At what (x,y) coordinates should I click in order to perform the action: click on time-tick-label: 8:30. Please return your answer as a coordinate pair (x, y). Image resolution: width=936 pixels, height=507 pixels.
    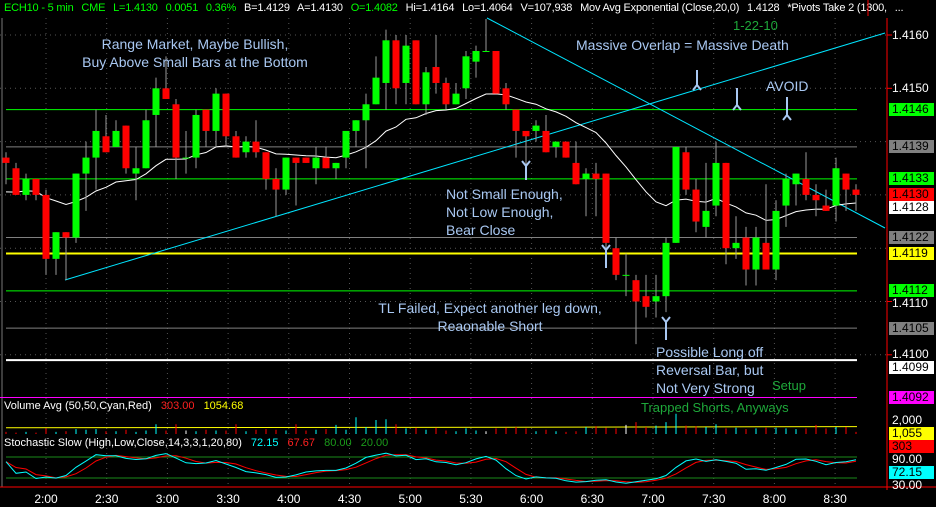
    Looking at the image, I should click on (835, 499).